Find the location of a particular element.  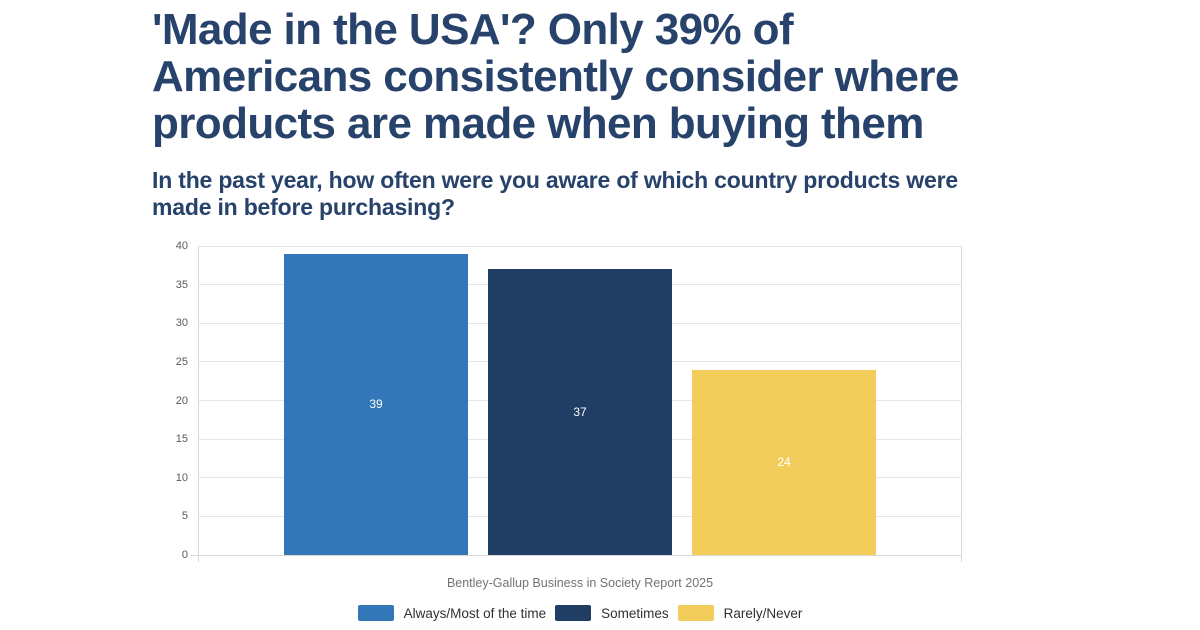

y-axis-tick-label: 5 is located at coordinates (184, 516).